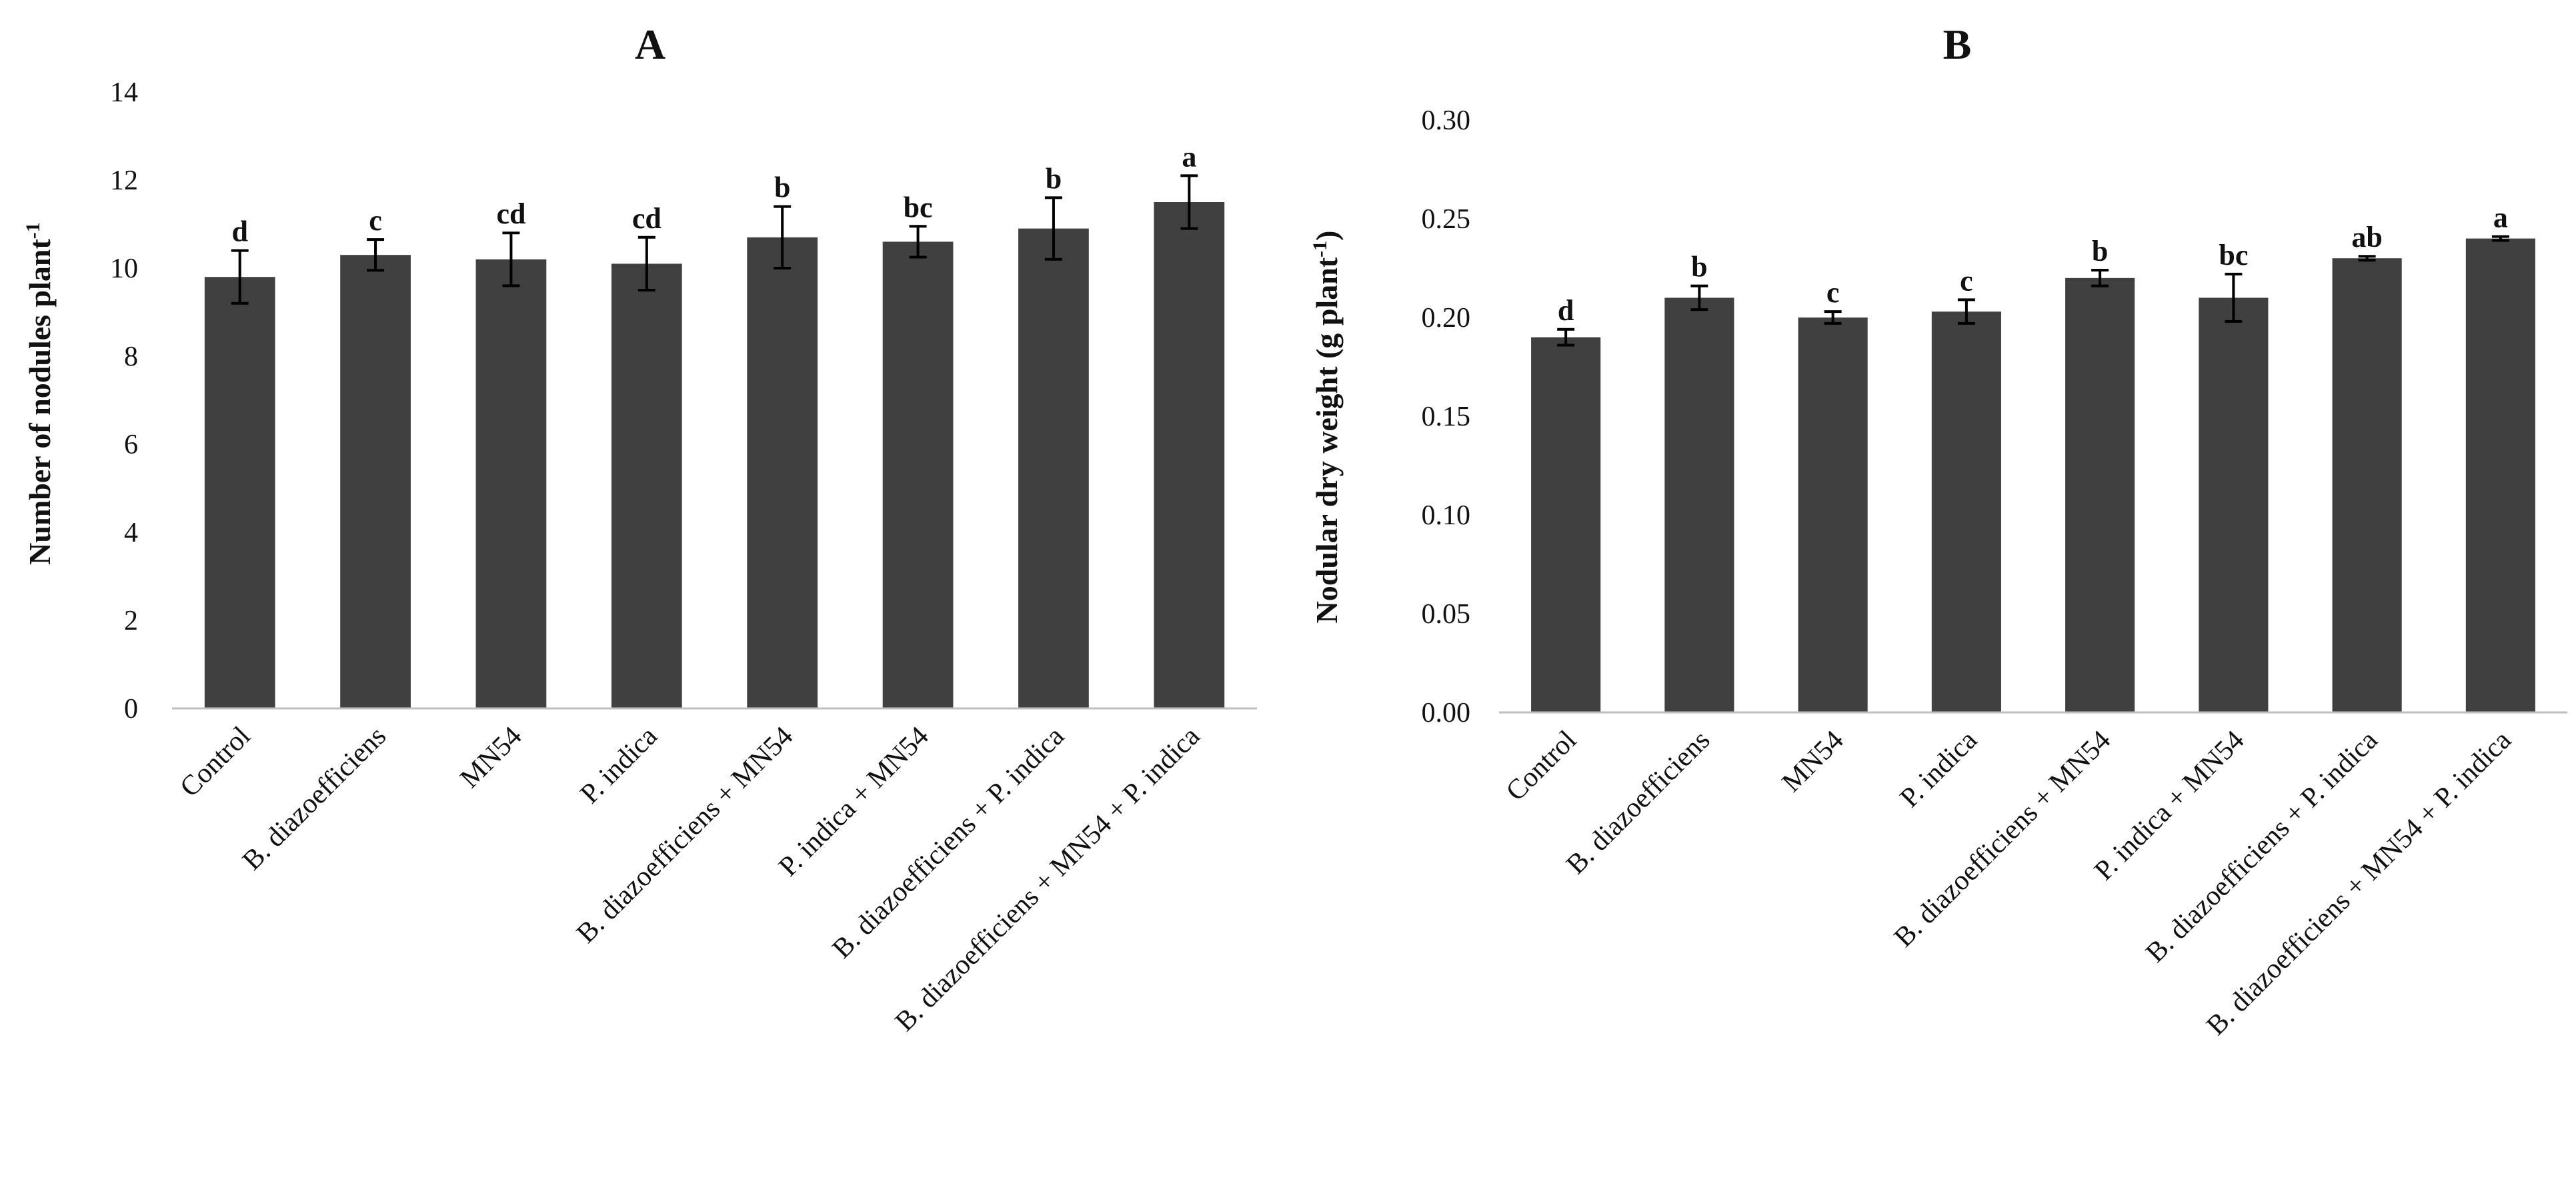 The width and height of the screenshot is (2576, 1182). What do you see at coordinates (685, 835) in the screenshot?
I see `panel-a-category-label: B. diazoefficiens + MN54` at bounding box center [685, 835].